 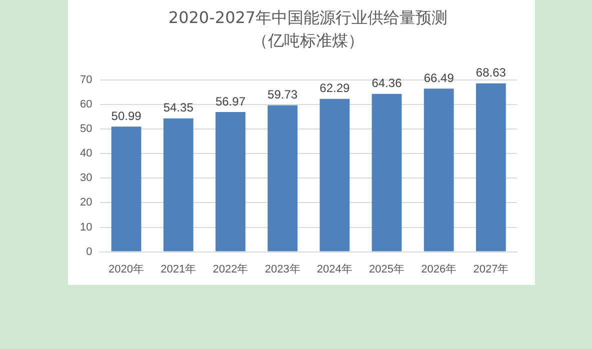 What do you see at coordinates (308, 29) in the screenshot?
I see `chart-title: 2020-2027年中国能源行业供给量预测（亿吨标准煤）` at bounding box center [308, 29].